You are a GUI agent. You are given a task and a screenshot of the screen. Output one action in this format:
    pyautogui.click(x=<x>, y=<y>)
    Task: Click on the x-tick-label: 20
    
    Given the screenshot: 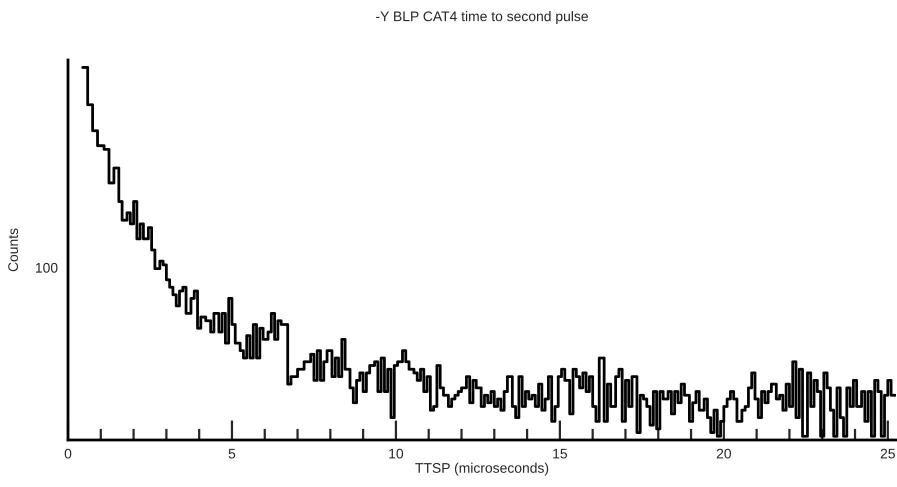 What is the action you would take?
    pyautogui.click(x=724, y=453)
    